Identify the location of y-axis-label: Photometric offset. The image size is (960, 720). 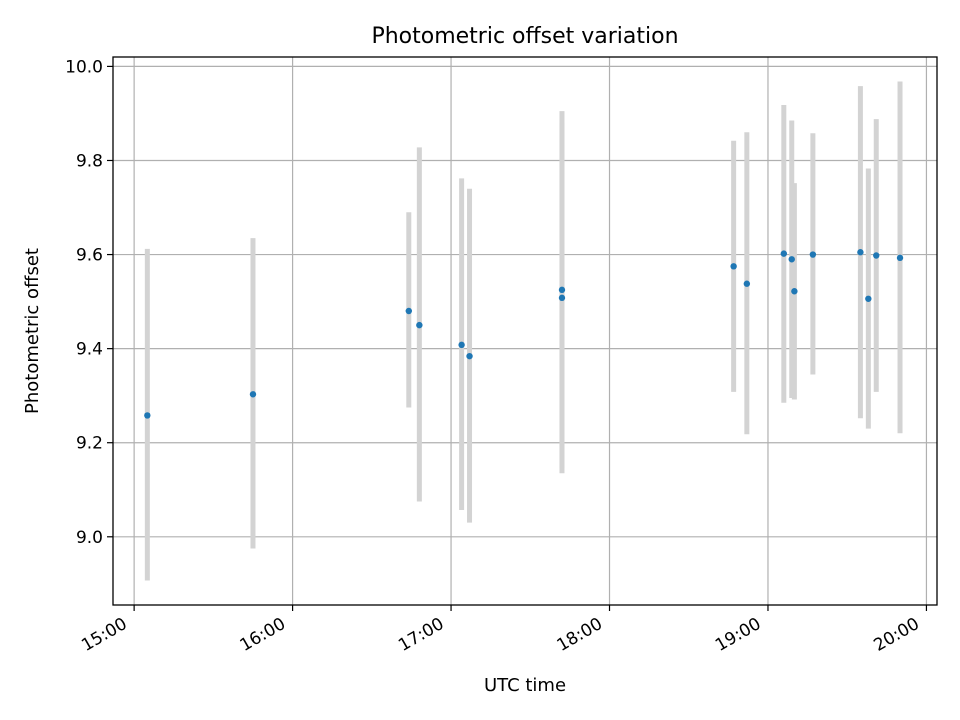
(32, 331).